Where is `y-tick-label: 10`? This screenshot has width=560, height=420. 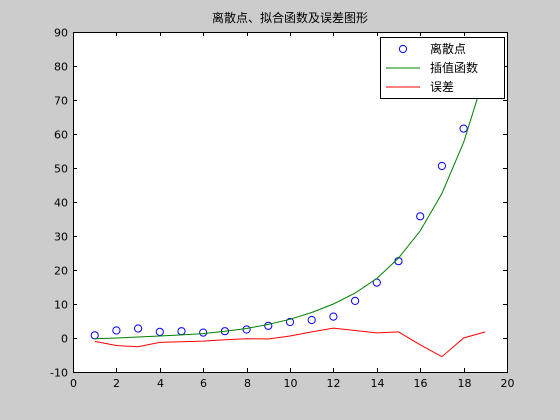
y-tick-label: 10 is located at coordinates (61, 305).